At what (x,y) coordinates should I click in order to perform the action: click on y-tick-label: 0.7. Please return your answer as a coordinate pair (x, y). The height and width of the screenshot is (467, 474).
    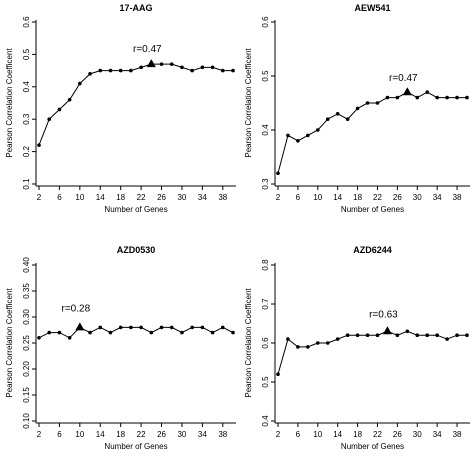
    Looking at the image, I should click on (265, 304).